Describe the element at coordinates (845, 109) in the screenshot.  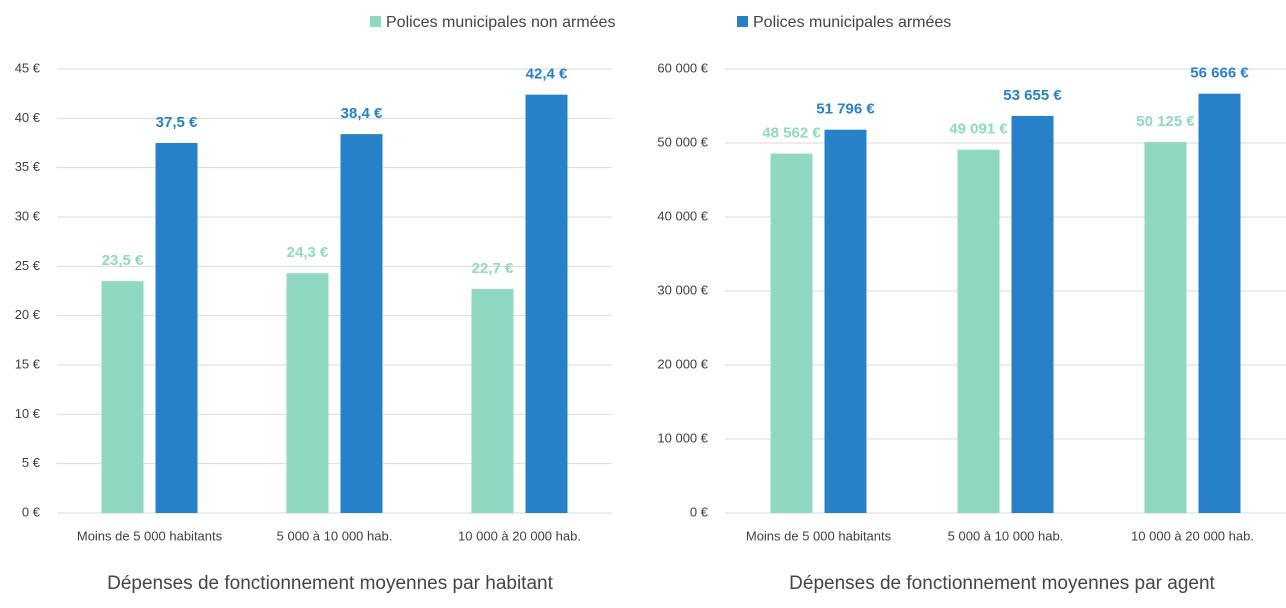
I see `data-label: 51 796 €` at that location.